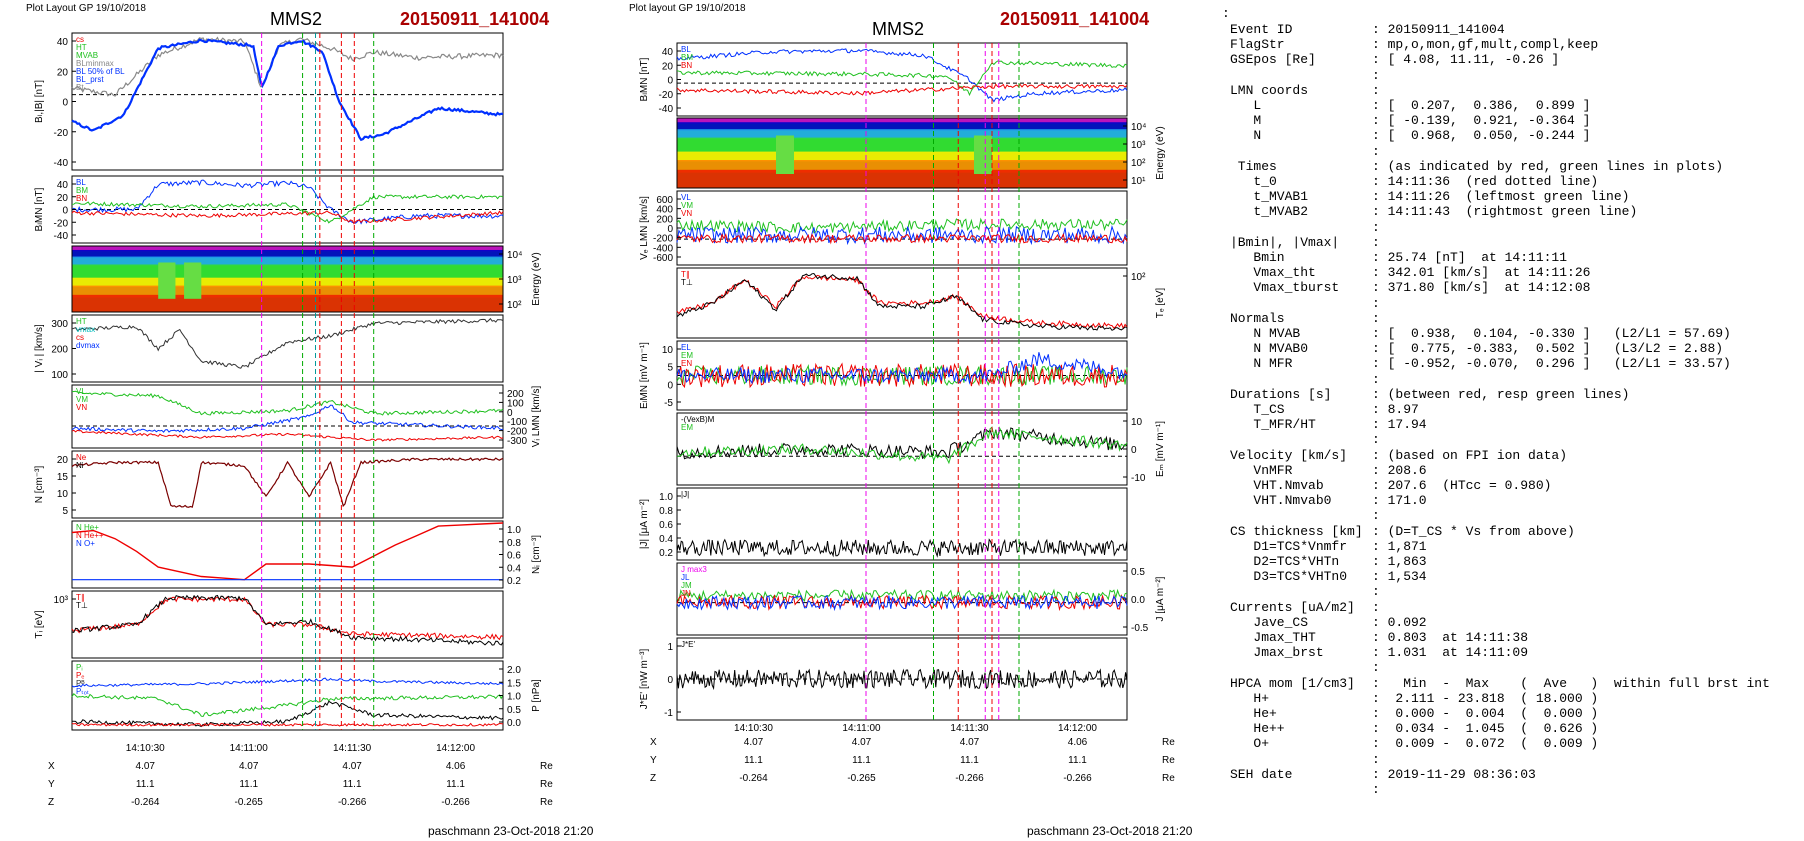  Describe the element at coordinates (1285, 242) in the screenshot. I see `info-key: |Bmin|, |Vmax|` at that location.